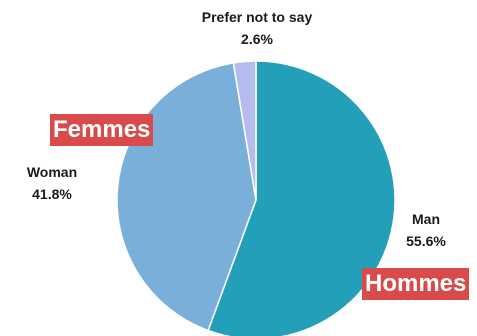 The width and height of the screenshot is (477, 336). I want to click on label-woman-value: 41.8%, so click(52, 194).